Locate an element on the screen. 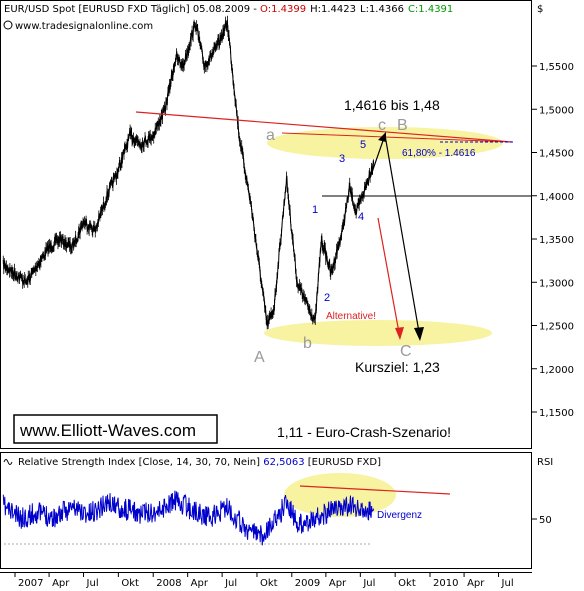 The image size is (584, 591). y-tick-label: 1,4000 is located at coordinates (556, 197).